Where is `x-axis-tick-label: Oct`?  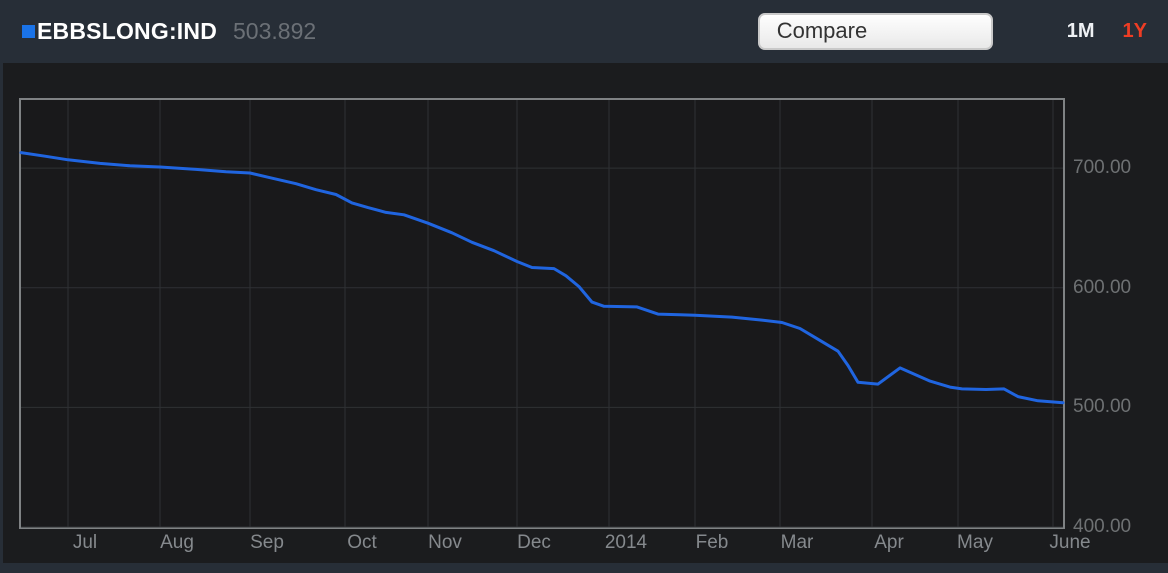 x-axis-tick-label: Oct is located at coordinates (362, 542).